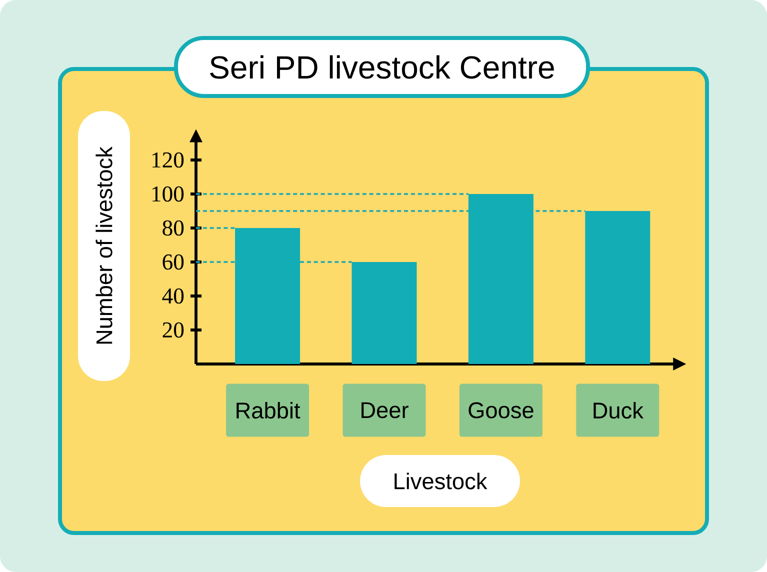  I want to click on x-tick-label: Duck, so click(619, 410).